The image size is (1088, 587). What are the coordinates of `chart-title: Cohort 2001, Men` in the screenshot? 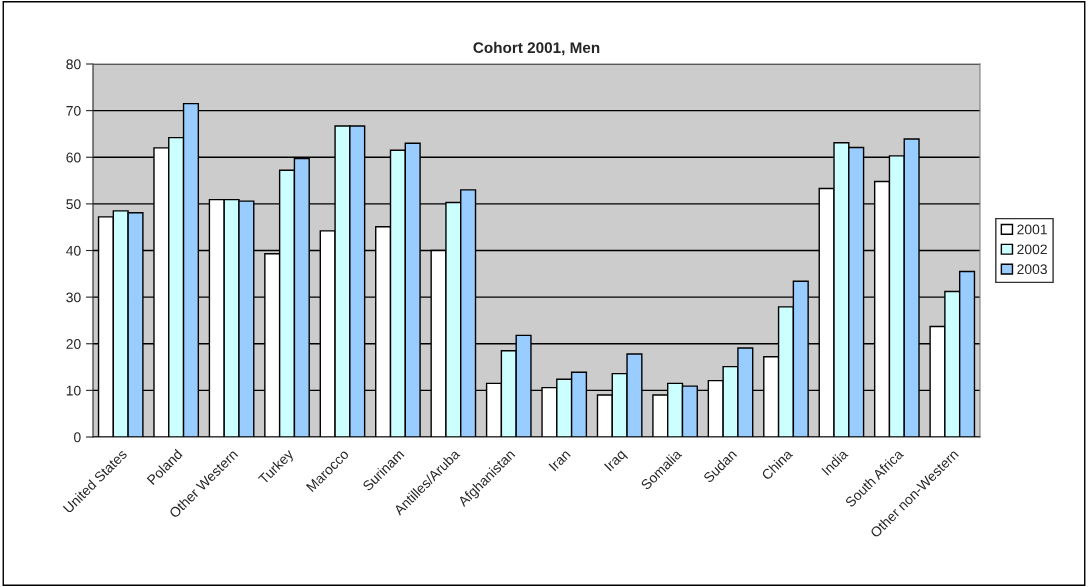 It's located at (536, 48).